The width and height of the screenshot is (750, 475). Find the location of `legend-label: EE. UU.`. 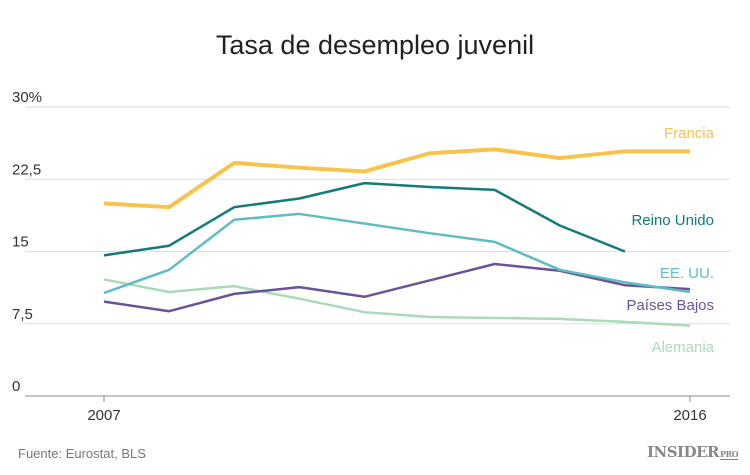

legend-label: EE. UU. is located at coordinates (687, 273).